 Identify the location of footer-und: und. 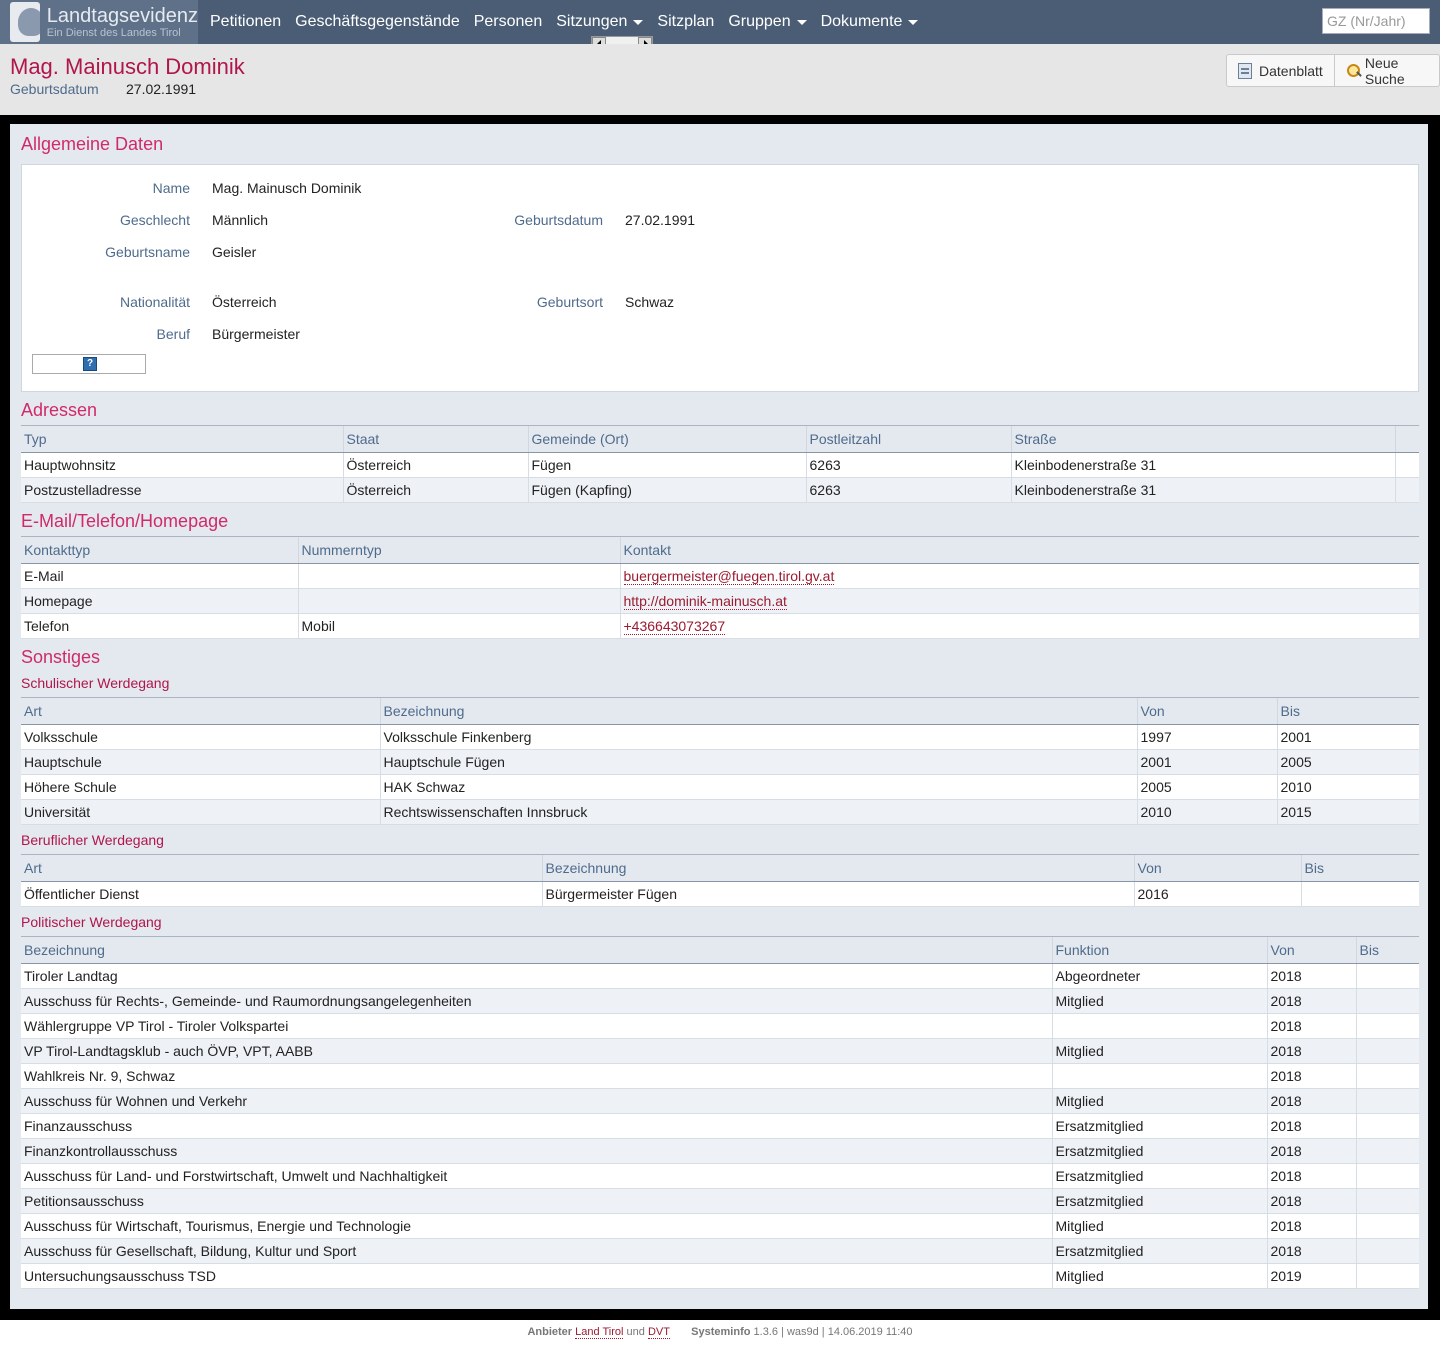
(635, 1332).